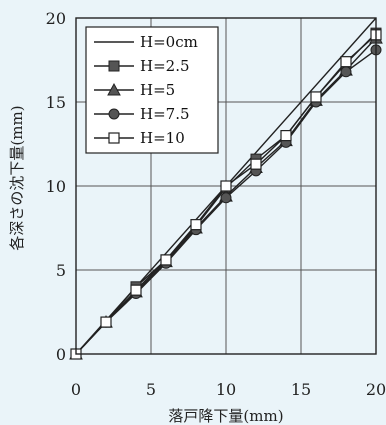  I want to click on legend-entry: H=5, so click(134, 90).